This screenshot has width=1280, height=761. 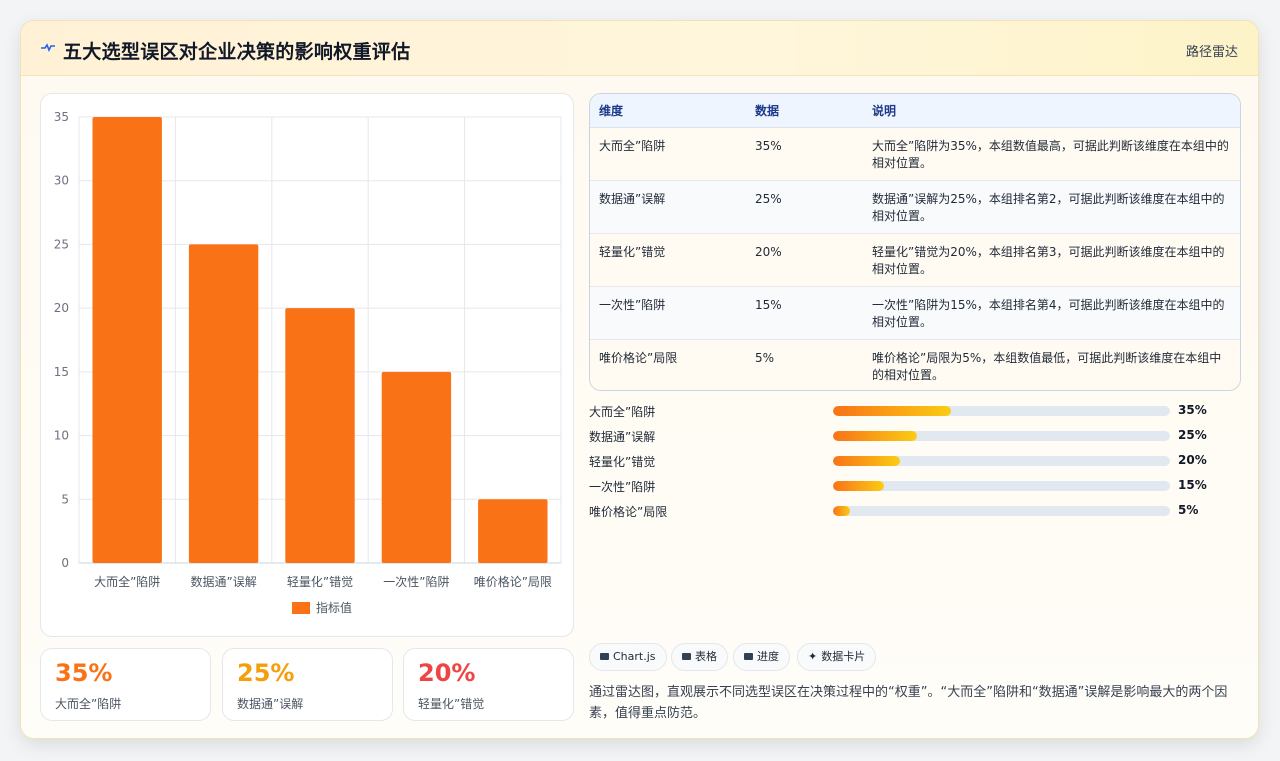 I want to click on cell-name: 一次性”陷阱, so click(x=632, y=304).